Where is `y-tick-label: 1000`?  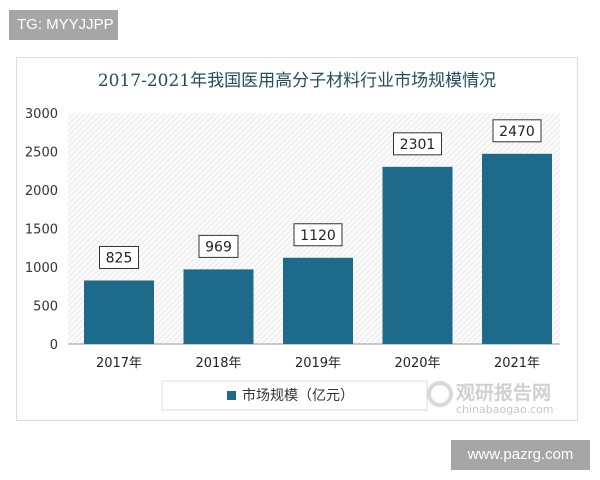
y-tick-label: 1000 is located at coordinates (41, 268).